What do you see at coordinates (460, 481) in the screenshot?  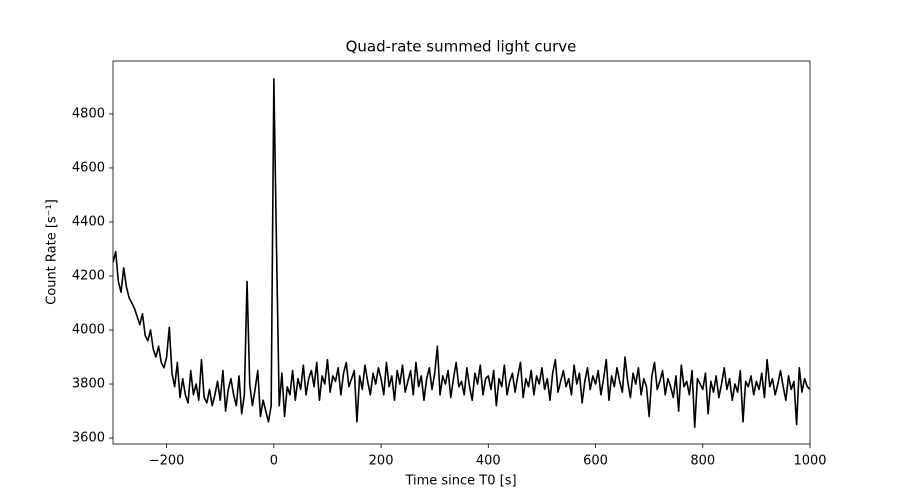 I see `x-axis-label: Time since T0 [s]` at bounding box center [460, 481].